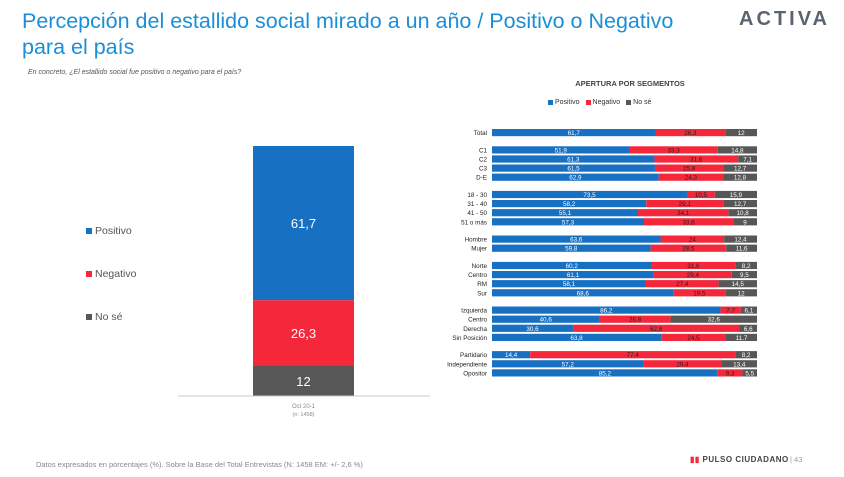 This screenshot has width=844, height=477. I want to click on segment-row-label: Mujer, so click(479, 249).